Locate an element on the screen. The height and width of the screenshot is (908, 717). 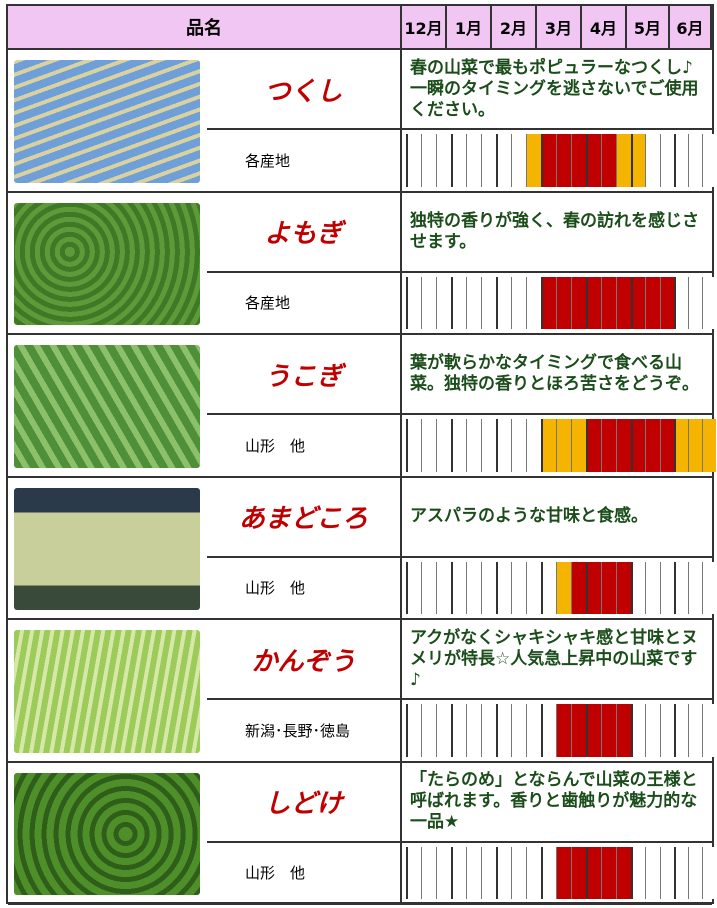
item-description: アクがなくシャキシャキ感と甘味とヌメリが特長☆人気急上昇中の山菜です♪ is located at coordinates (557, 660).